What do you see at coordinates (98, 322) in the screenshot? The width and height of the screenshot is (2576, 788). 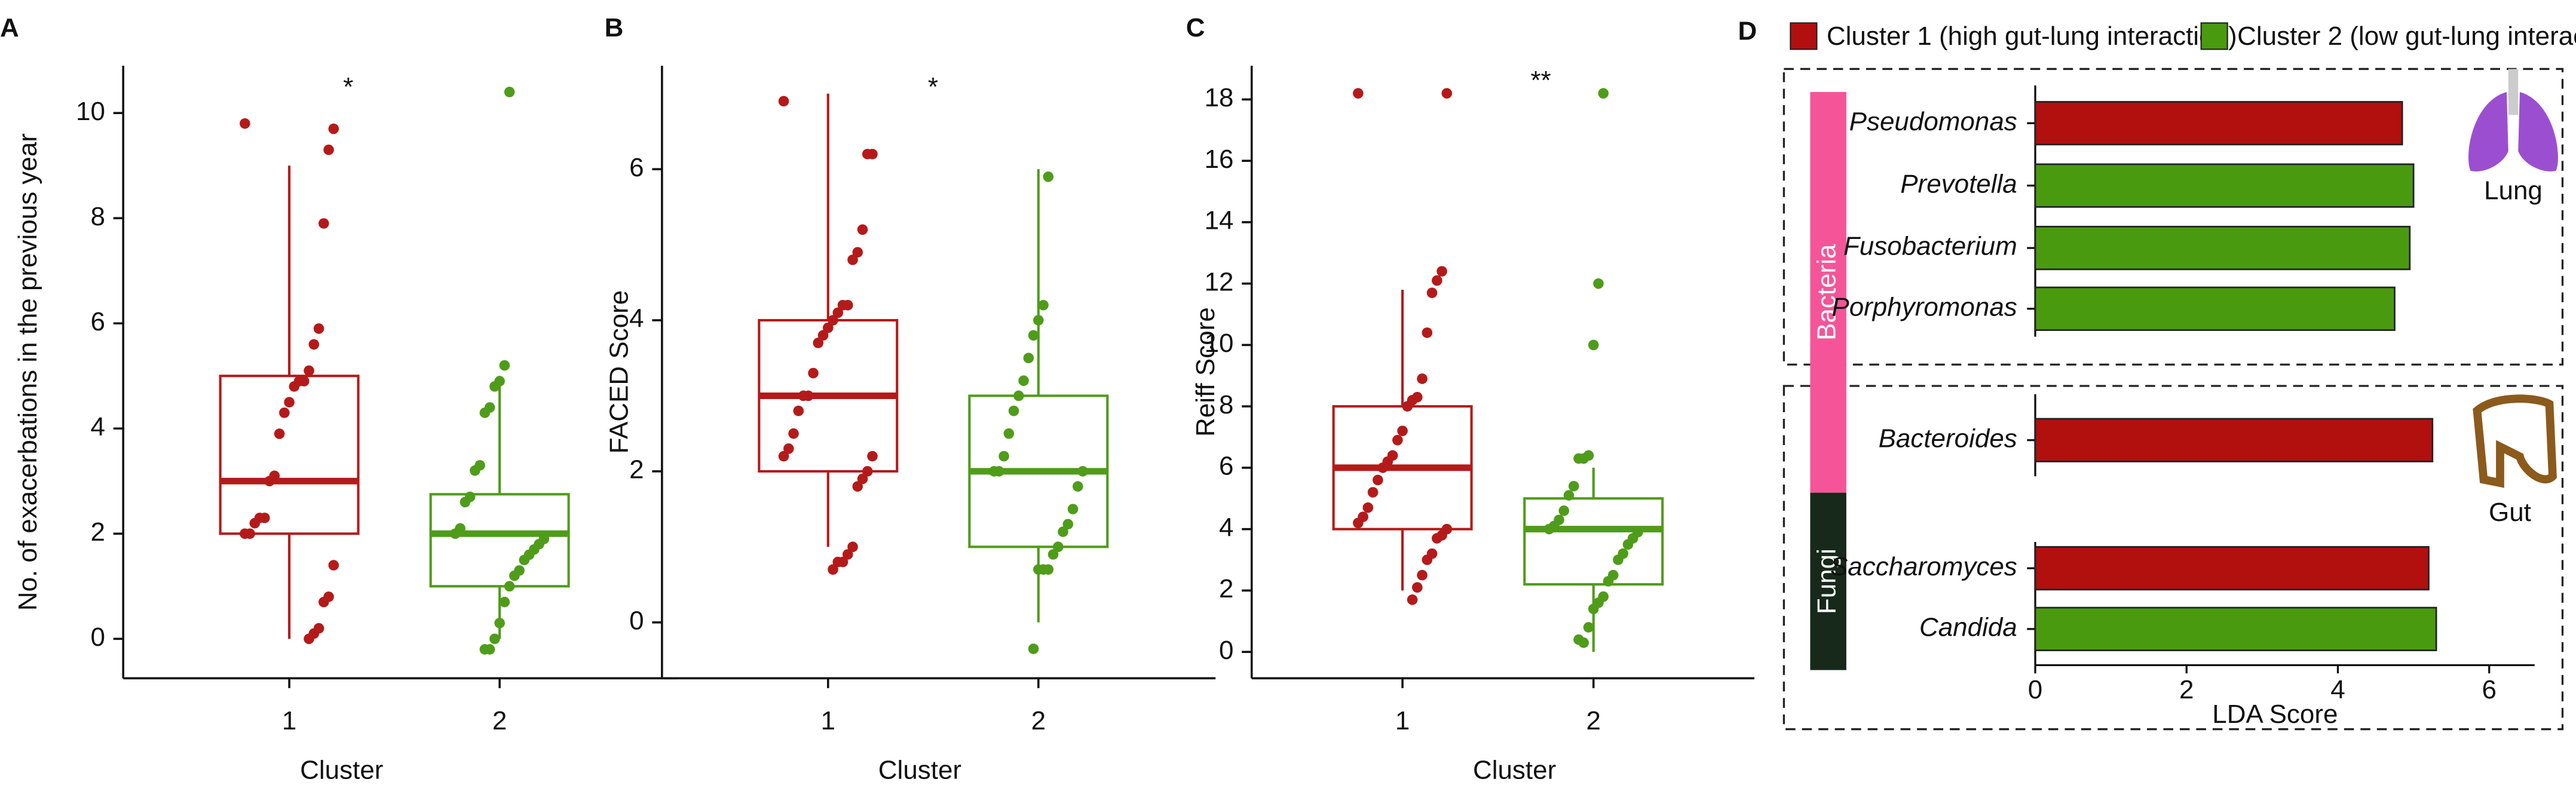 I see `y-tick-label: 6` at bounding box center [98, 322].